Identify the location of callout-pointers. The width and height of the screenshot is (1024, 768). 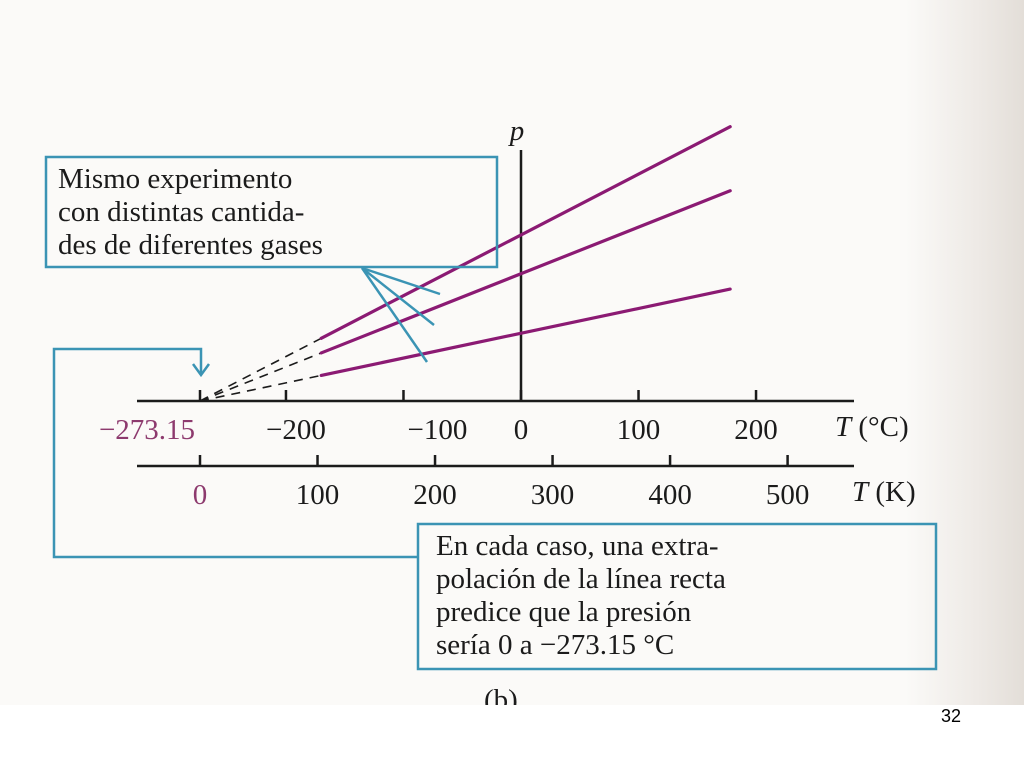
(246, 412).